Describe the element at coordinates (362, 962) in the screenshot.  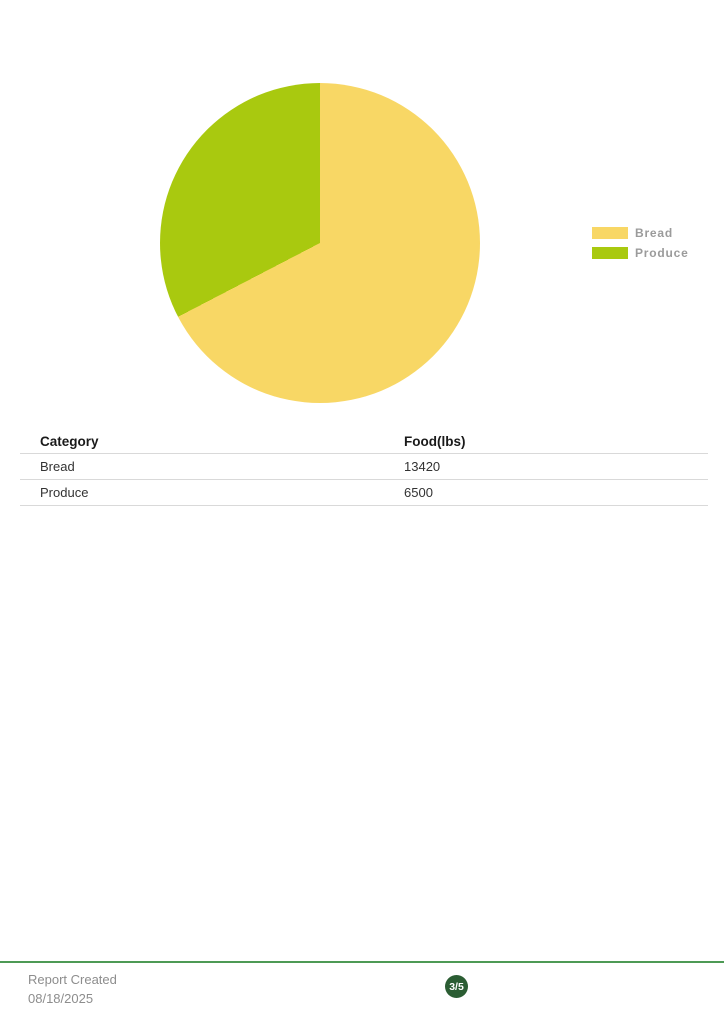
I see `footer-divider` at that location.